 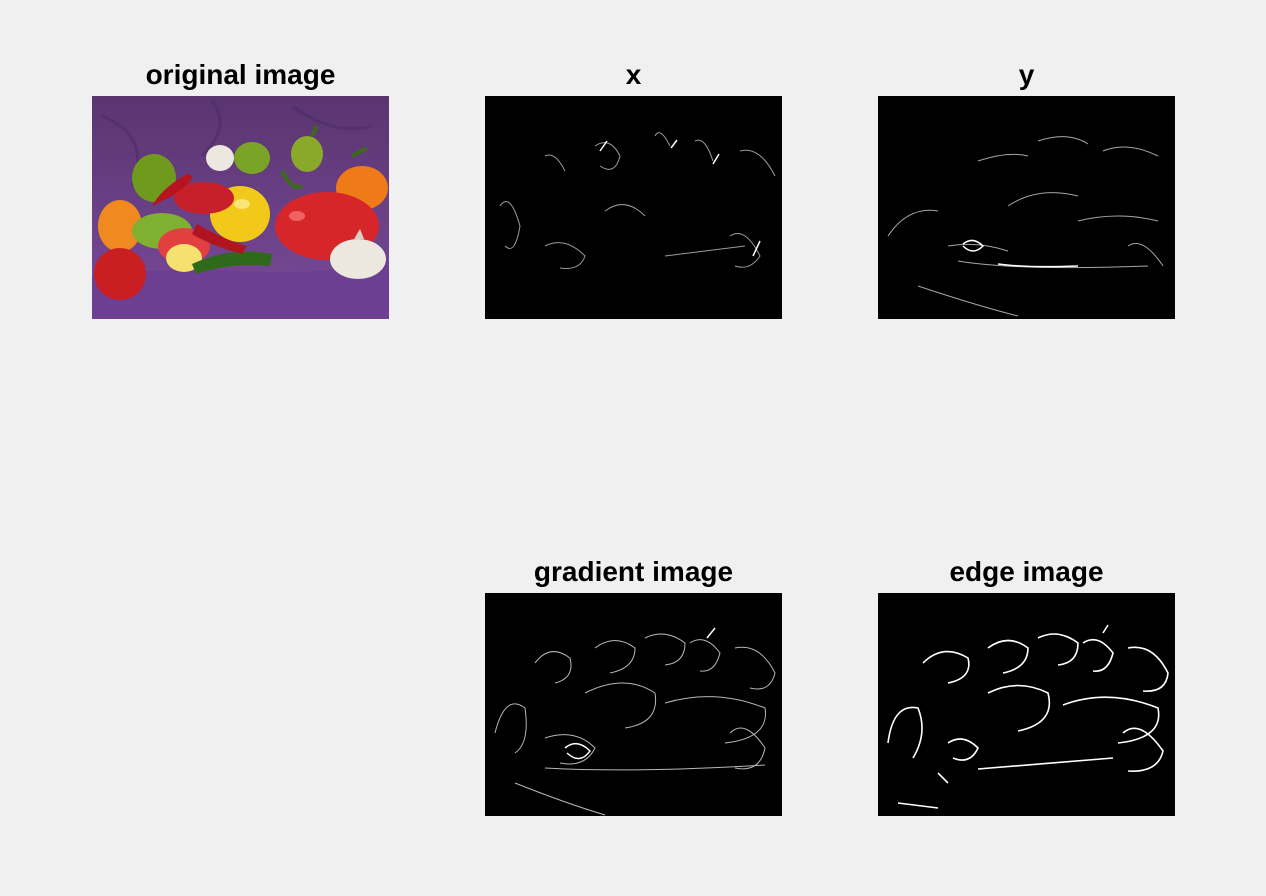 I want to click on x-gradient-image, so click(x=633, y=207).